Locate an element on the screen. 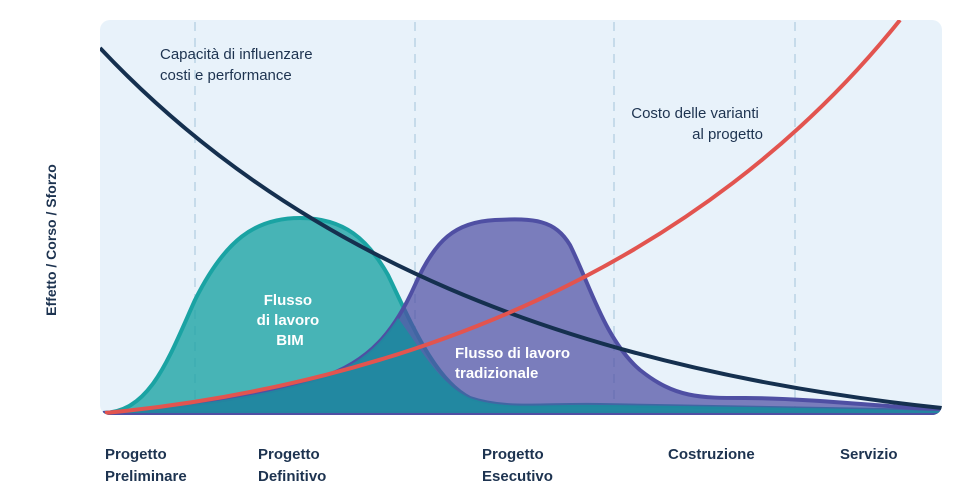  bim-workflow-label: Flusso di lavoro BIM is located at coordinates (290, 320).